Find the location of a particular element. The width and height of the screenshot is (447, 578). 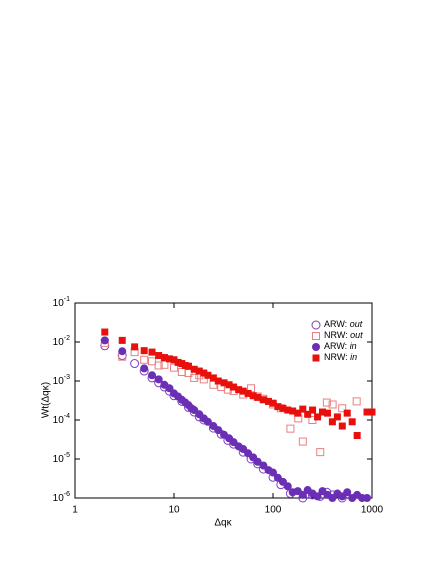

legend-label: ARW: out is located at coordinates (343, 324).